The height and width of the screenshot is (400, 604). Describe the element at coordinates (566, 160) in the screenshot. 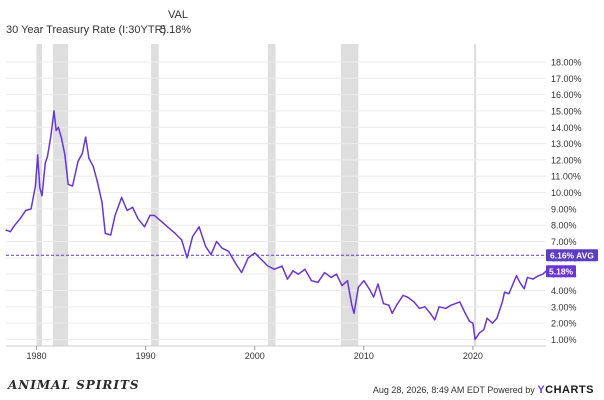

I see `y-tick-label: 12.00%` at that location.